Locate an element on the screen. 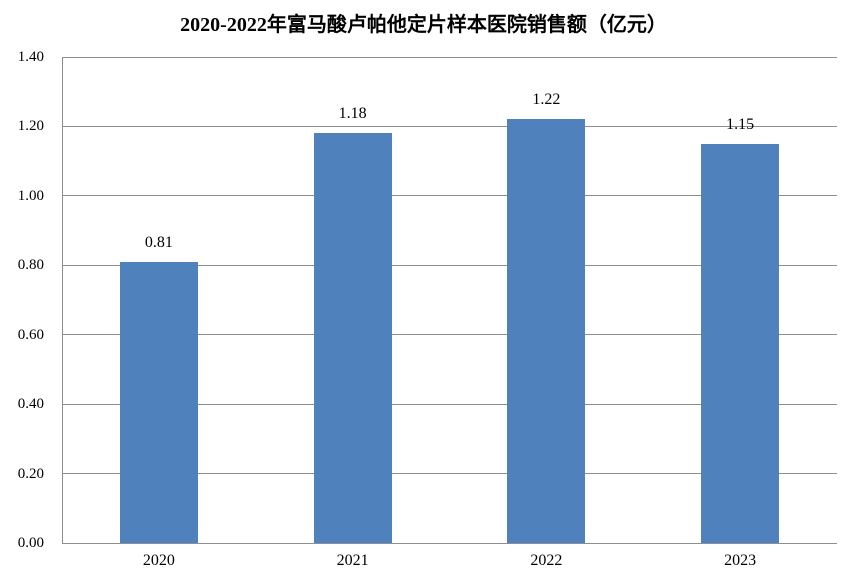 The image size is (847, 579). y-tick-label: 0.00 is located at coordinates (30, 543).